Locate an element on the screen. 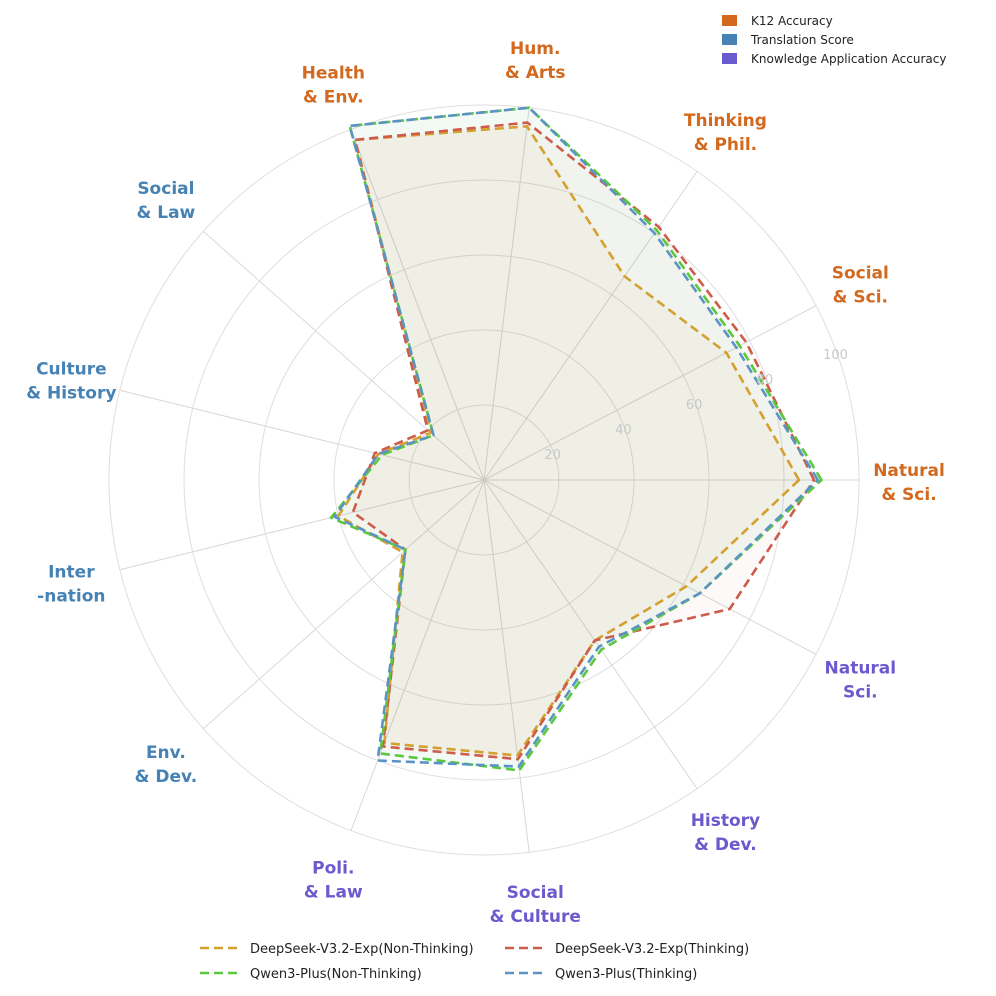  series-legend-label: Qwen3-Plus(Thinking) is located at coordinates (626, 974).